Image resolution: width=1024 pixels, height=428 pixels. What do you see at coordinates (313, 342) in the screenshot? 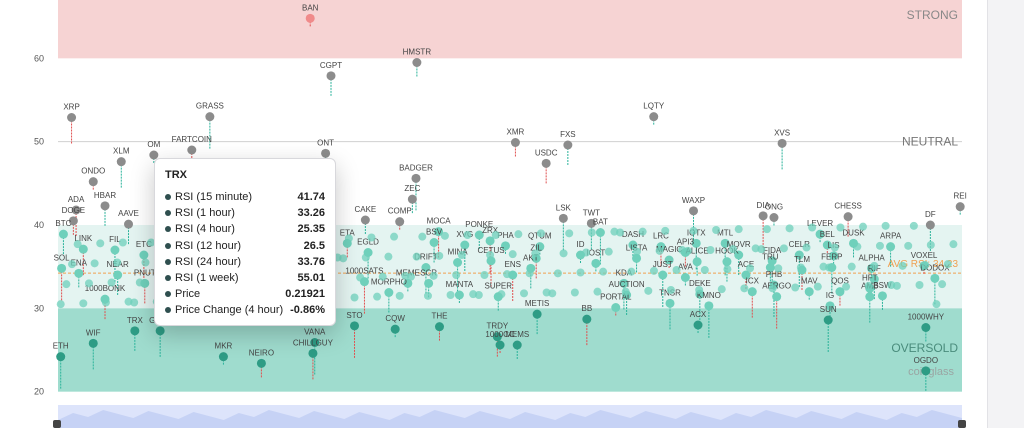
I see `point-label: CHILLGUY` at bounding box center [313, 342].